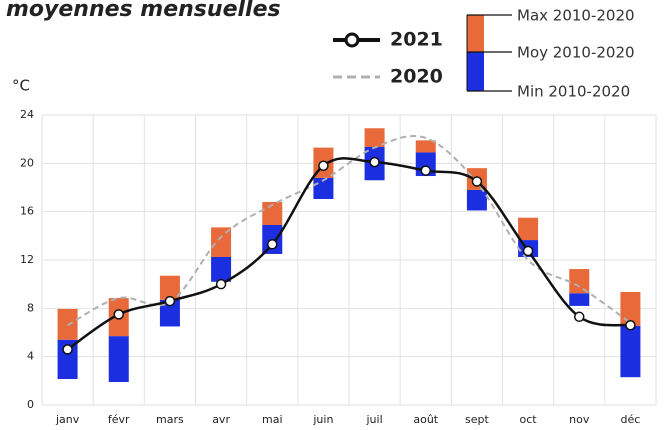 The image size is (671, 430). Describe the element at coordinates (352, 40) in the screenshot. I see `legend-marker` at that location.